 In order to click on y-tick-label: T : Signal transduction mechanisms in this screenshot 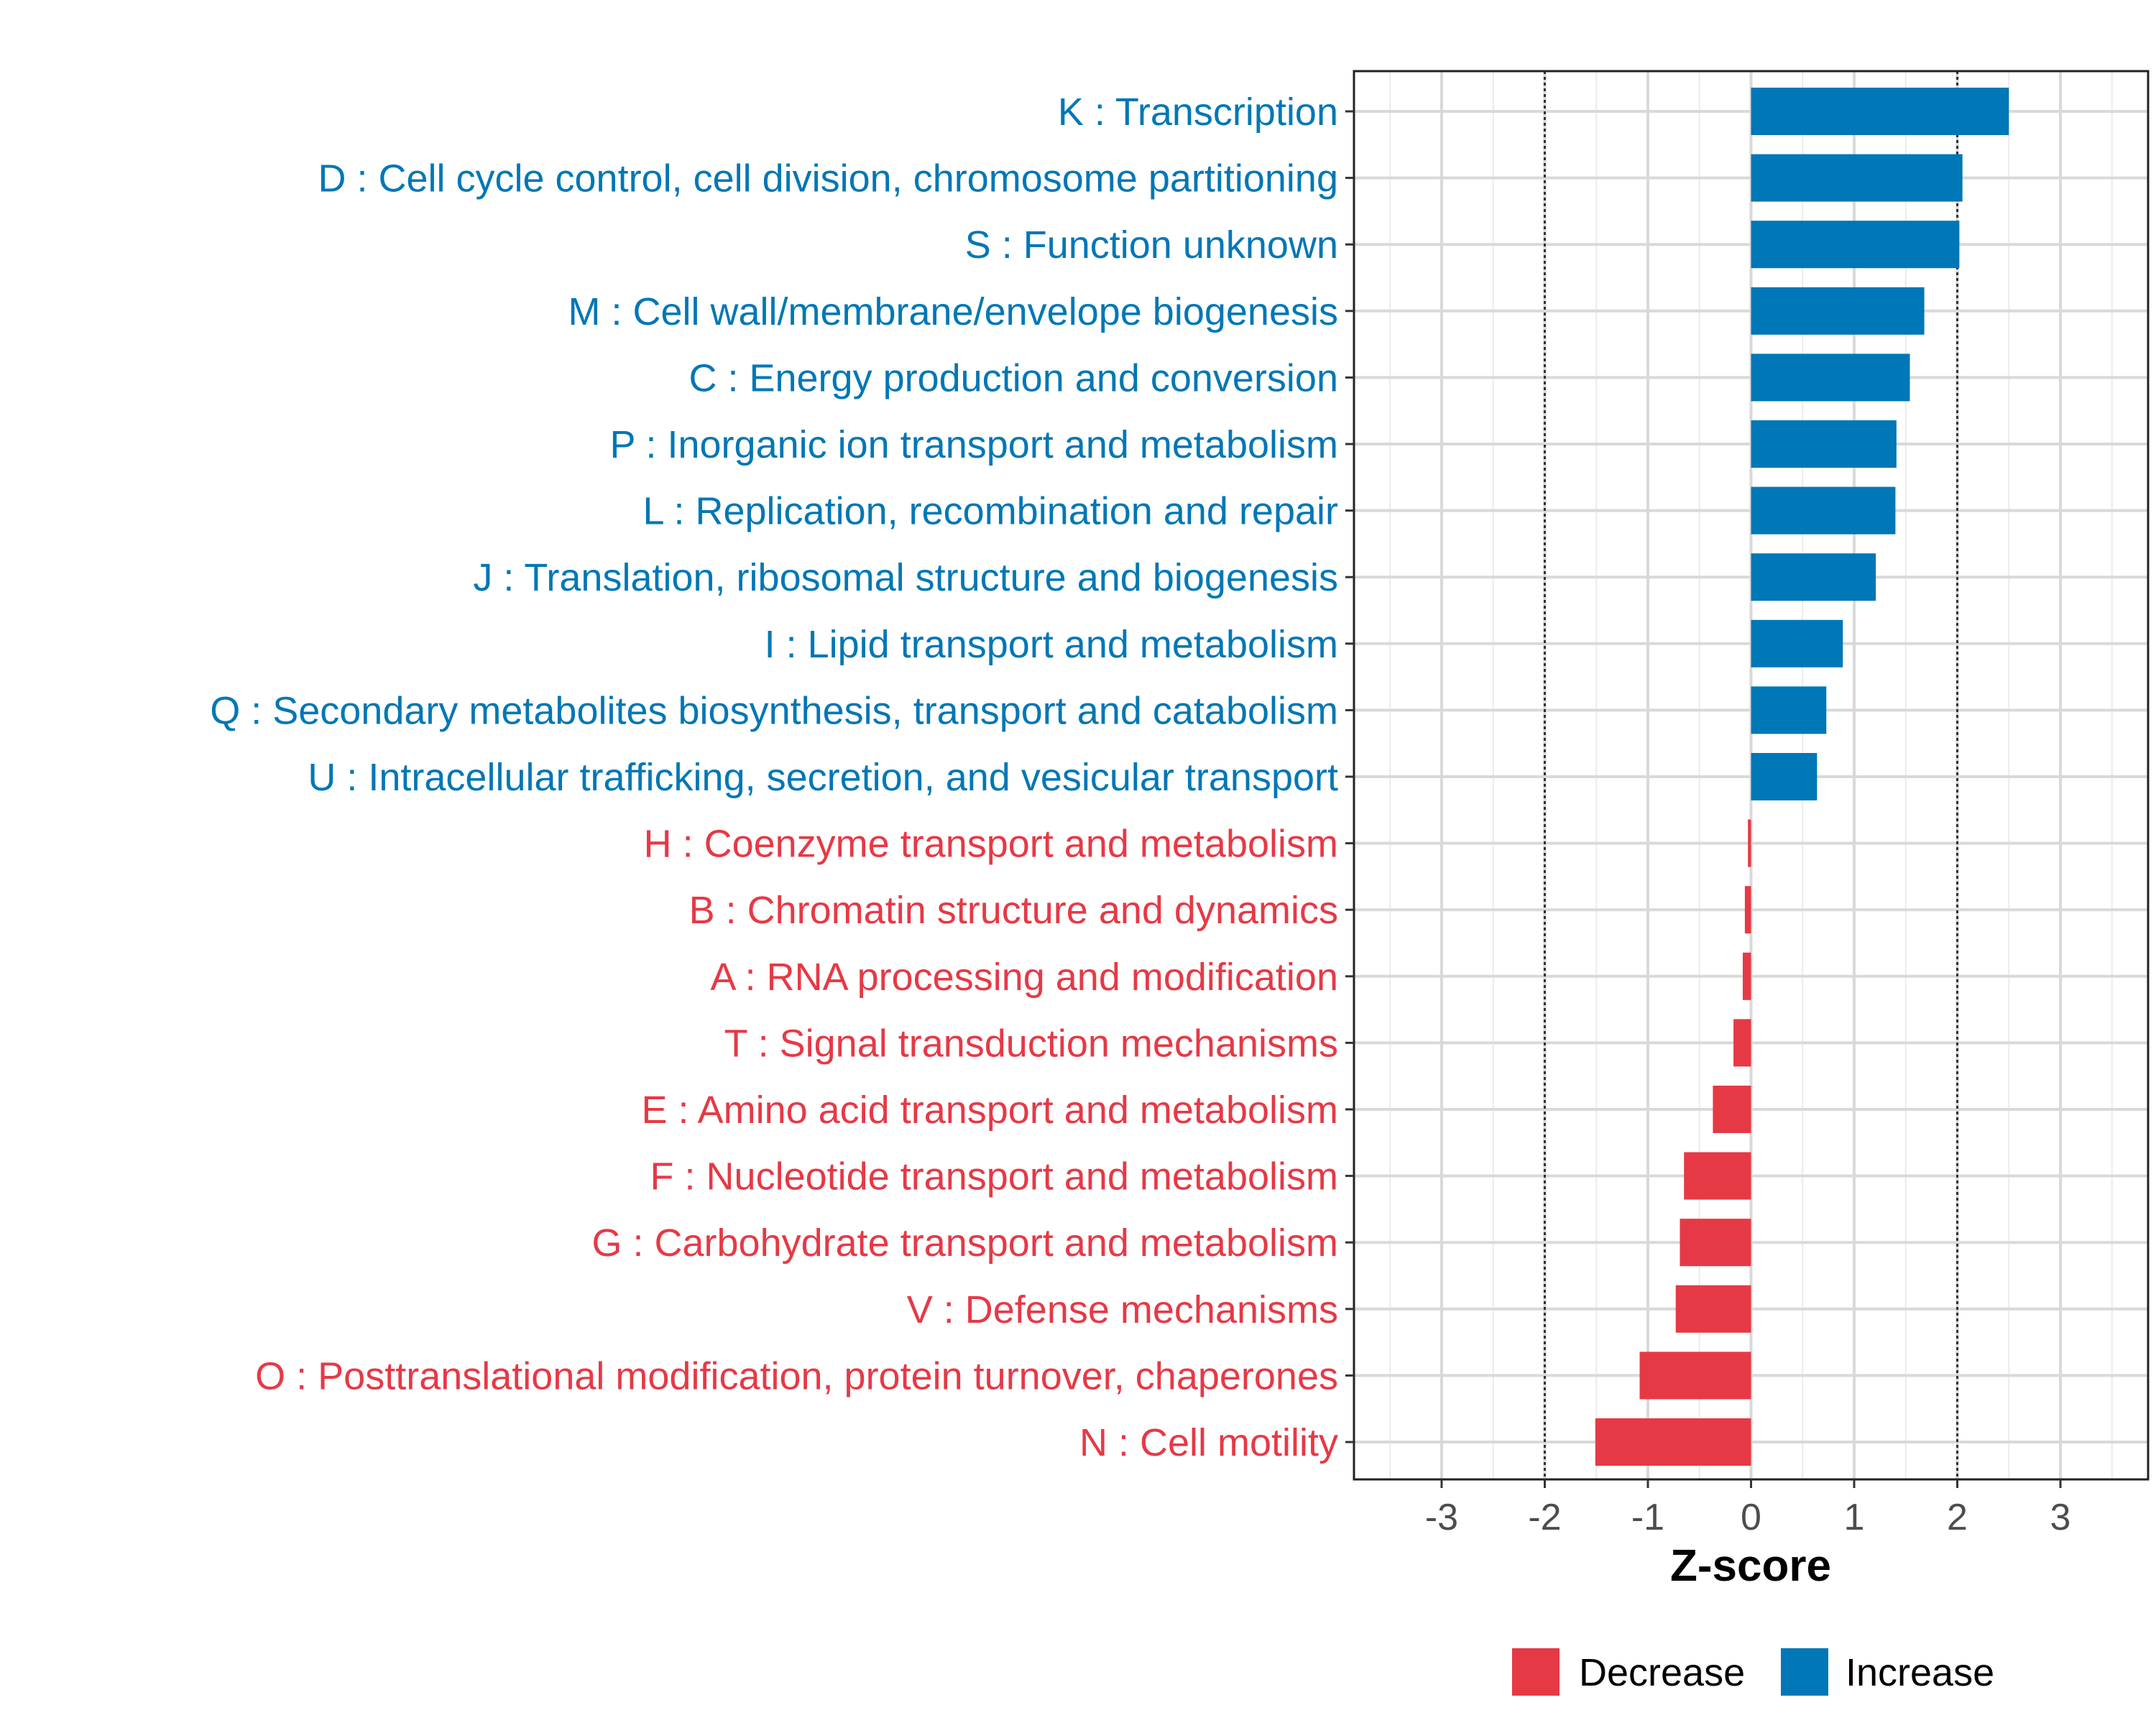, I will do `click(1031, 1043)`.